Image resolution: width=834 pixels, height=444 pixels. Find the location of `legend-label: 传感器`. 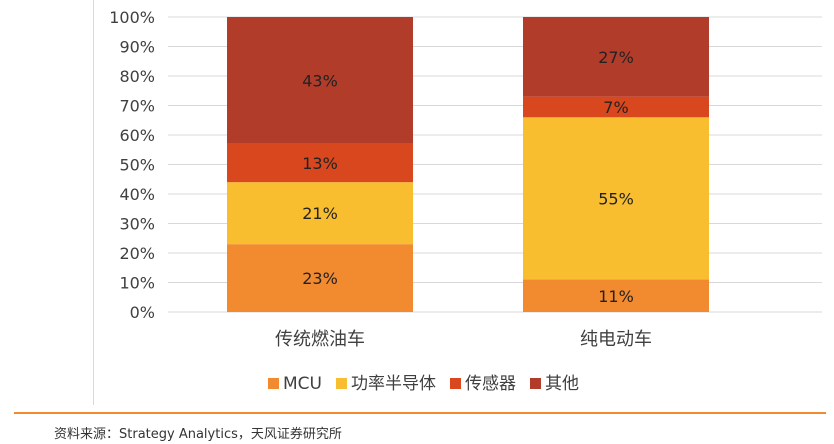

legend-label: 传感器 is located at coordinates (490, 384).